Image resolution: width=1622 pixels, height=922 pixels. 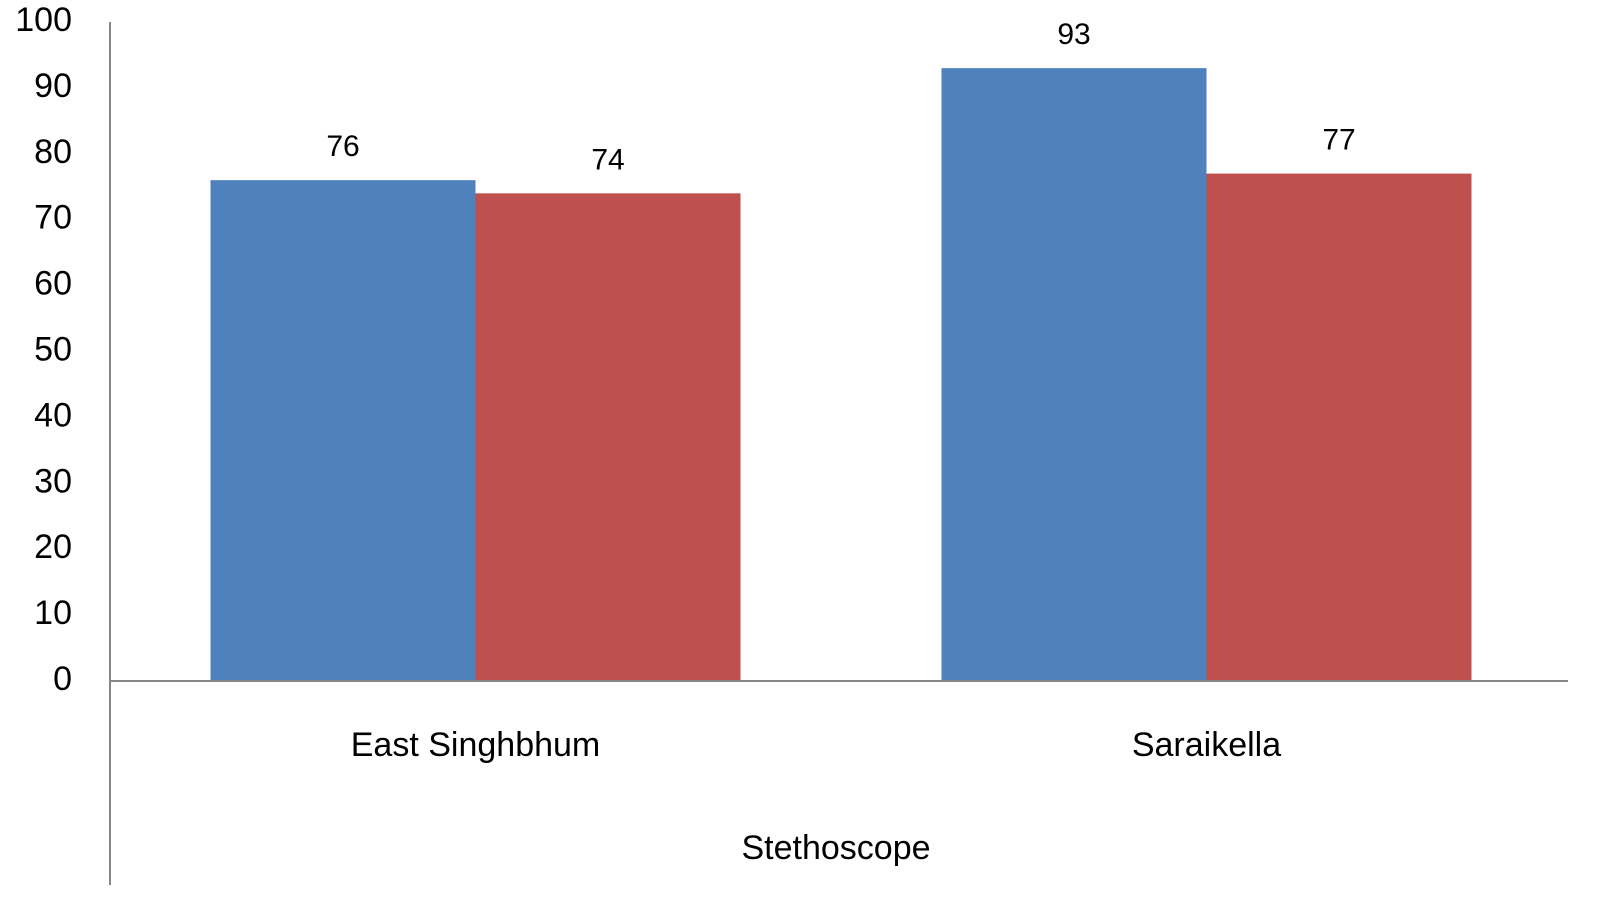 What do you see at coordinates (607, 159) in the screenshot?
I see `data-label: 74` at bounding box center [607, 159].